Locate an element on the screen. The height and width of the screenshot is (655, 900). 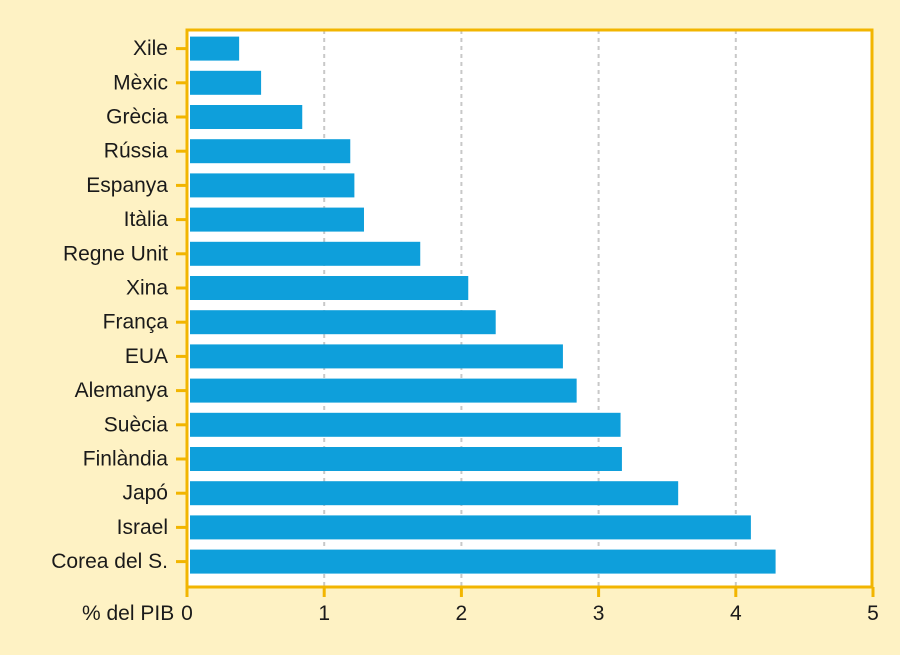
x-axis-ticks: 0 1 2 3 4 5 is located at coordinates (530, 606).